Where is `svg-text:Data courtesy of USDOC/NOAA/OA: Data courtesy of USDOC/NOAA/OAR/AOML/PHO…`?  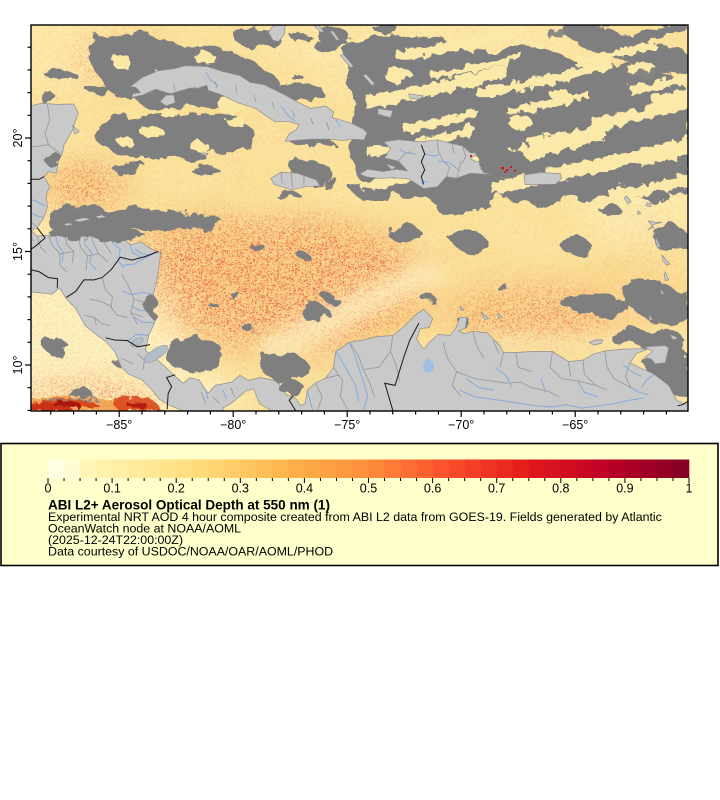 svg-text:Data courtesy of USDOC/NOAA/OA: Data courtesy of USDOC/NOAA/OAR/AOML/PHO… is located at coordinates (190, 552).